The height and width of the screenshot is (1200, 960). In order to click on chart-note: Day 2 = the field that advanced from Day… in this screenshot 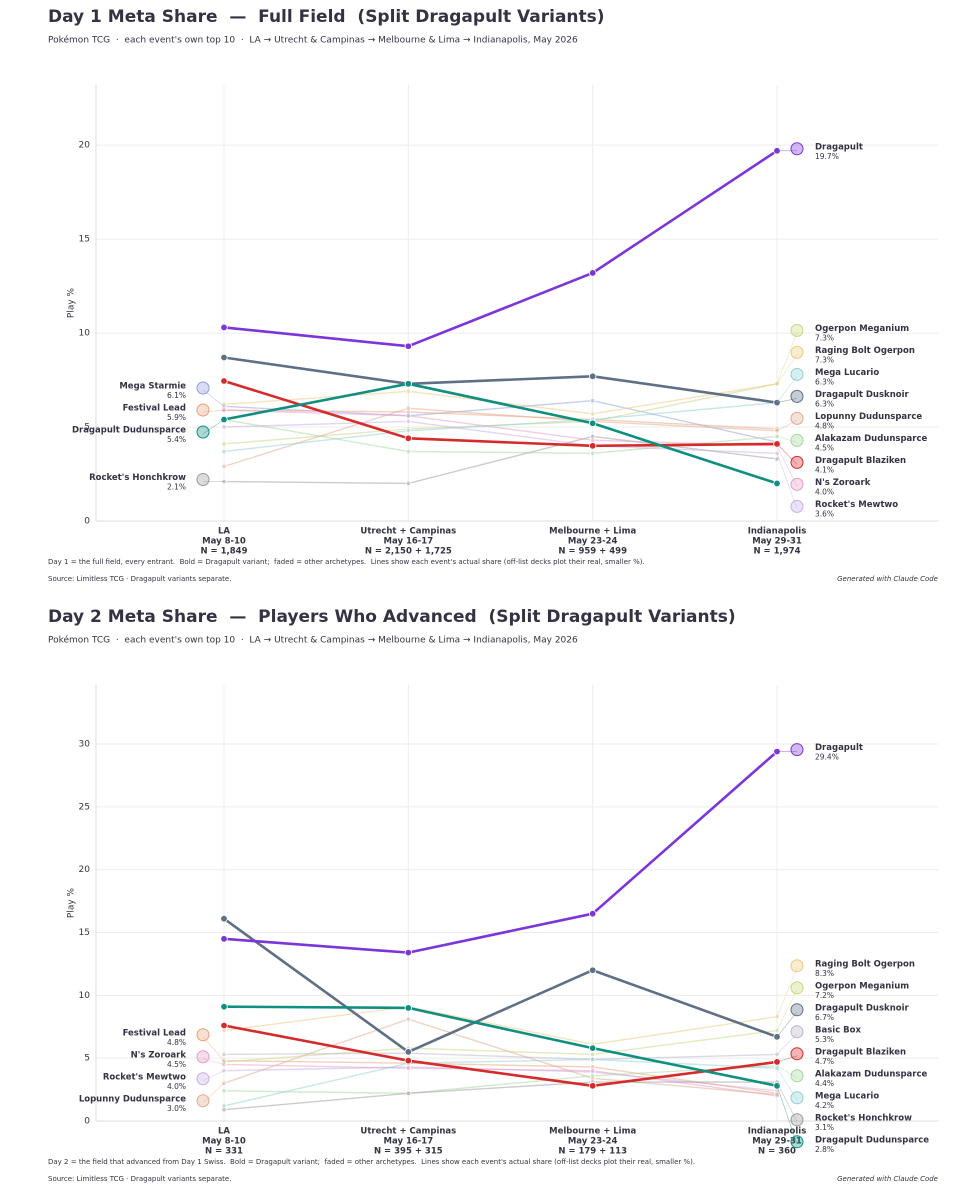, I will do `click(371, 1162)`.